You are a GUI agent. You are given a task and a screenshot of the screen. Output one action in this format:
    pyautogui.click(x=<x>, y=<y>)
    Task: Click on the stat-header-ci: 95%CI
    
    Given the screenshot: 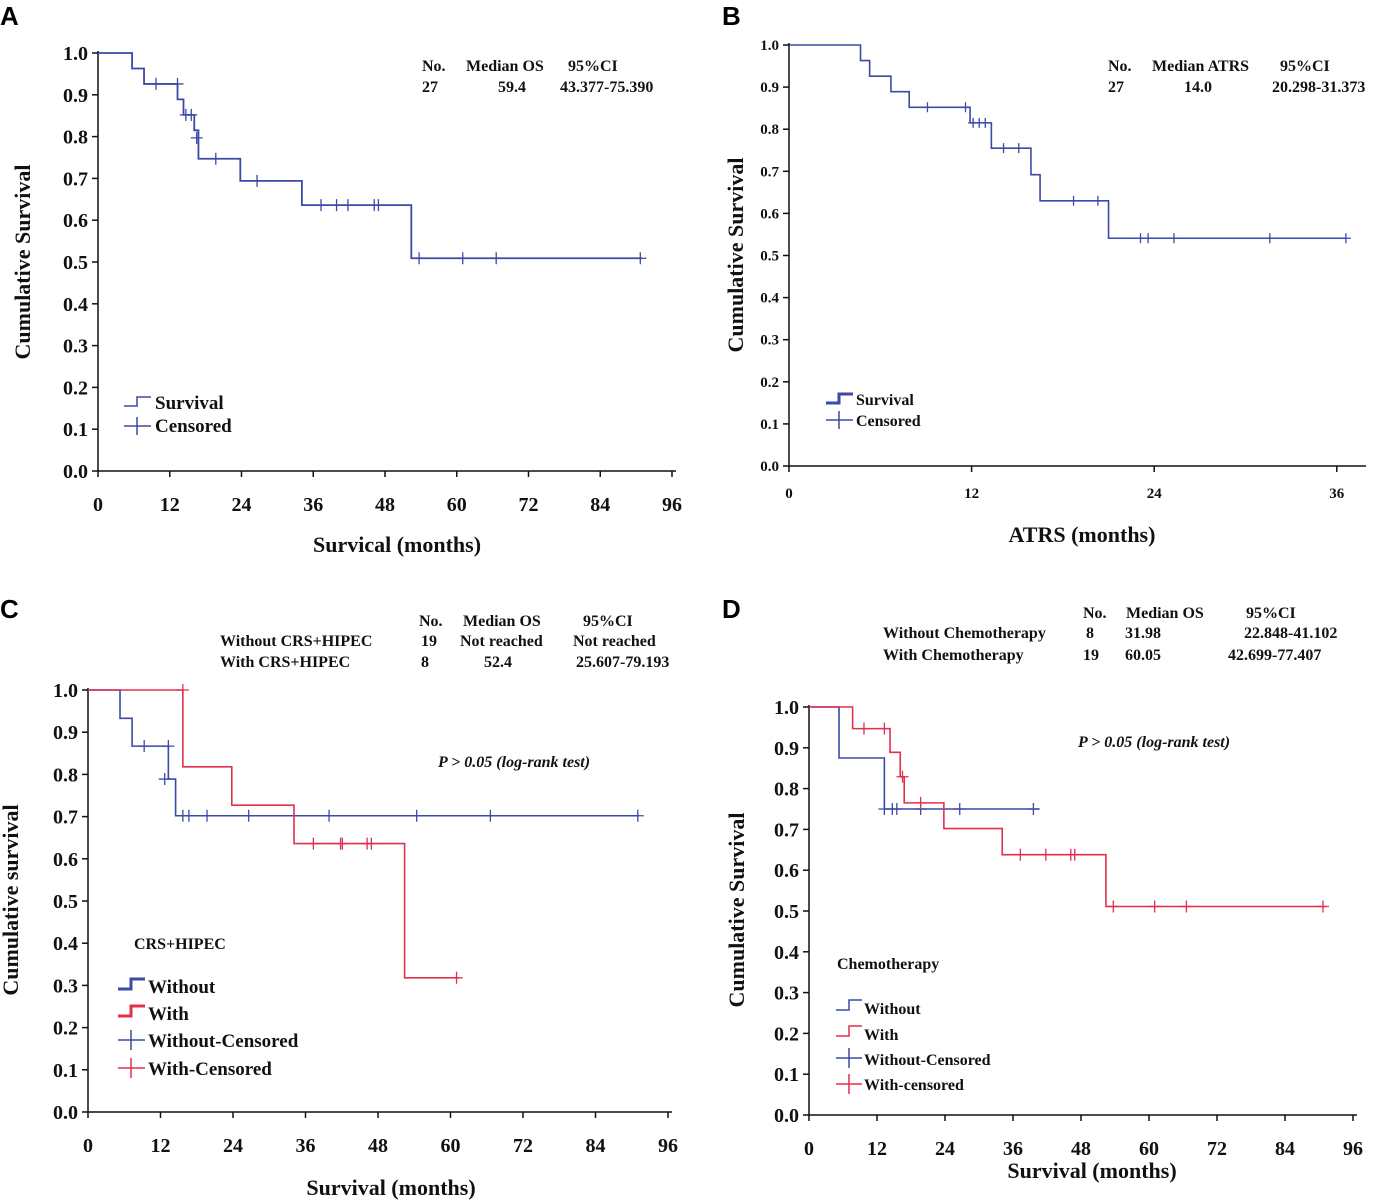 What is the action you would take?
    pyautogui.click(x=1271, y=613)
    